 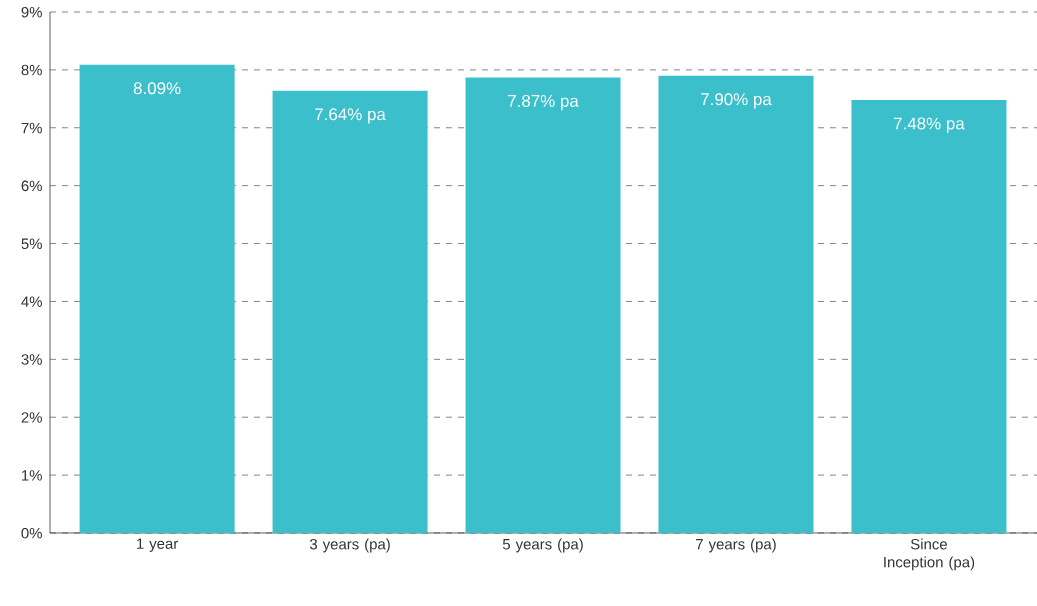 What do you see at coordinates (543, 102) in the screenshot?
I see `data-label: 7.87% pa` at bounding box center [543, 102].